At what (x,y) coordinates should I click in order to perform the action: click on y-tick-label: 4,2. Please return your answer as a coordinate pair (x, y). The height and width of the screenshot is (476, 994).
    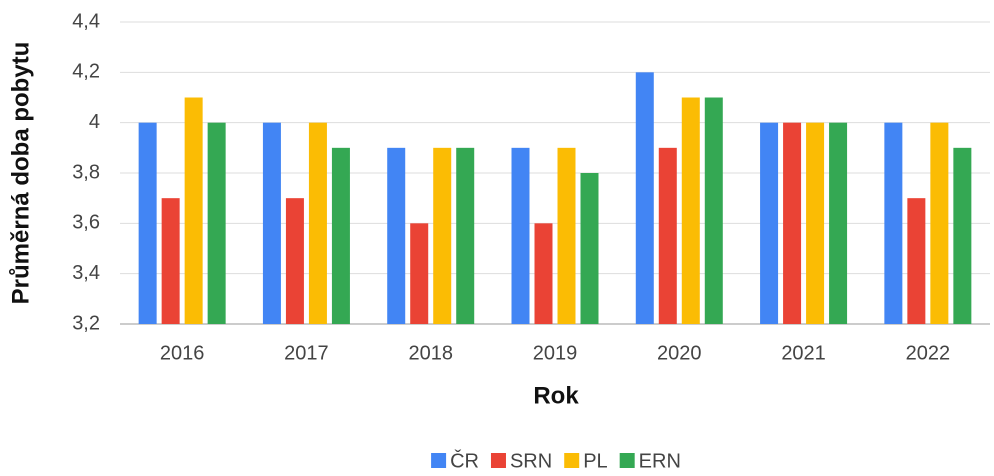
    Looking at the image, I should click on (86, 72).